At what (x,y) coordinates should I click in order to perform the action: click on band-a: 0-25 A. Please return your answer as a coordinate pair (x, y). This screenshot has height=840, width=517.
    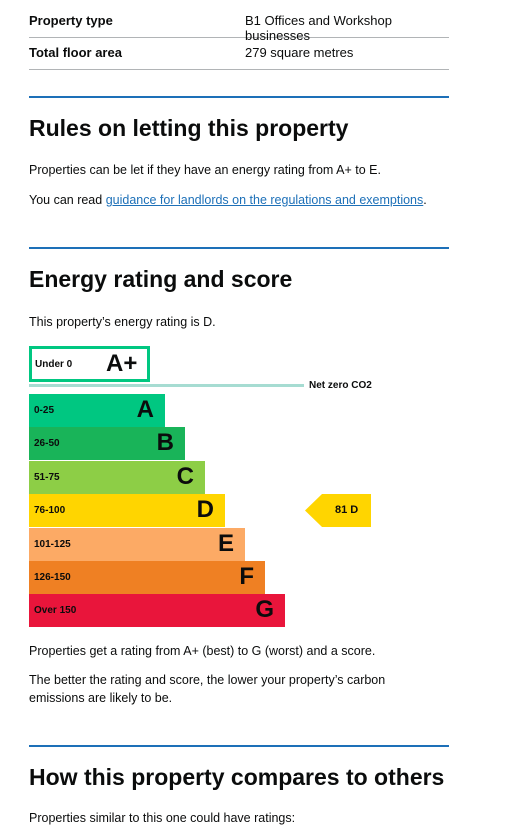
    Looking at the image, I should click on (97, 410).